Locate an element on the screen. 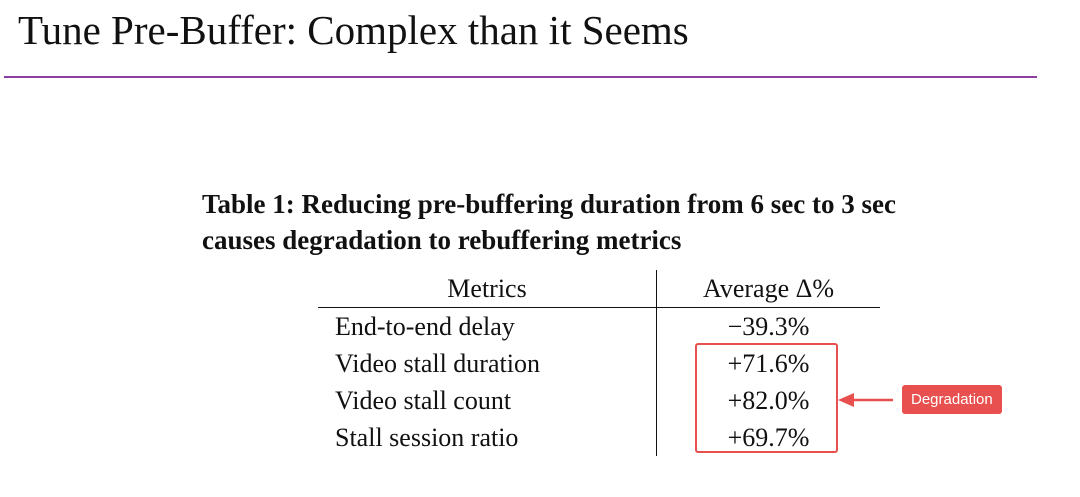 The width and height of the screenshot is (1080, 497). metric-name-cell: End-to-end delay is located at coordinates (487, 326).